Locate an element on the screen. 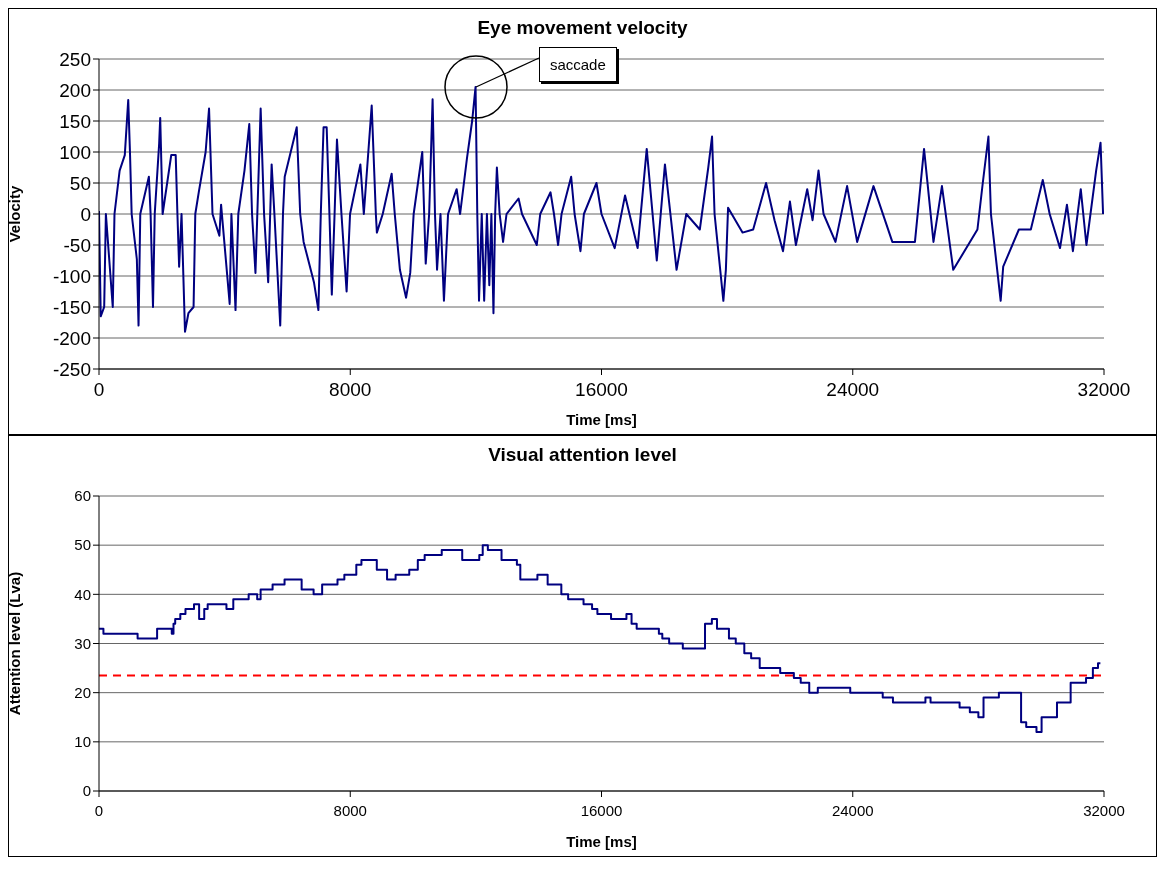  y-tick-label: 150 is located at coordinates (75, 121).